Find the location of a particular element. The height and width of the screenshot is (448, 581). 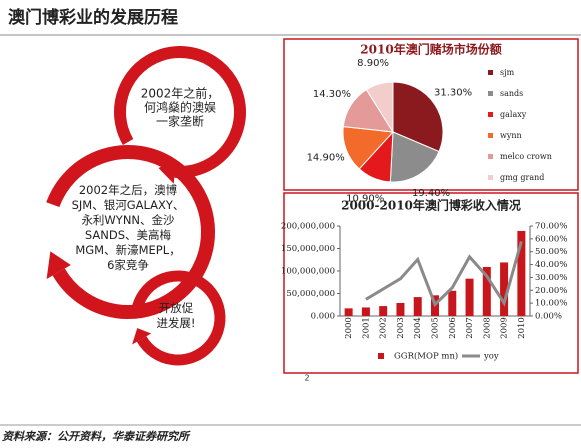

step-text: 一家垄断 is located at coordinates (180, 121).